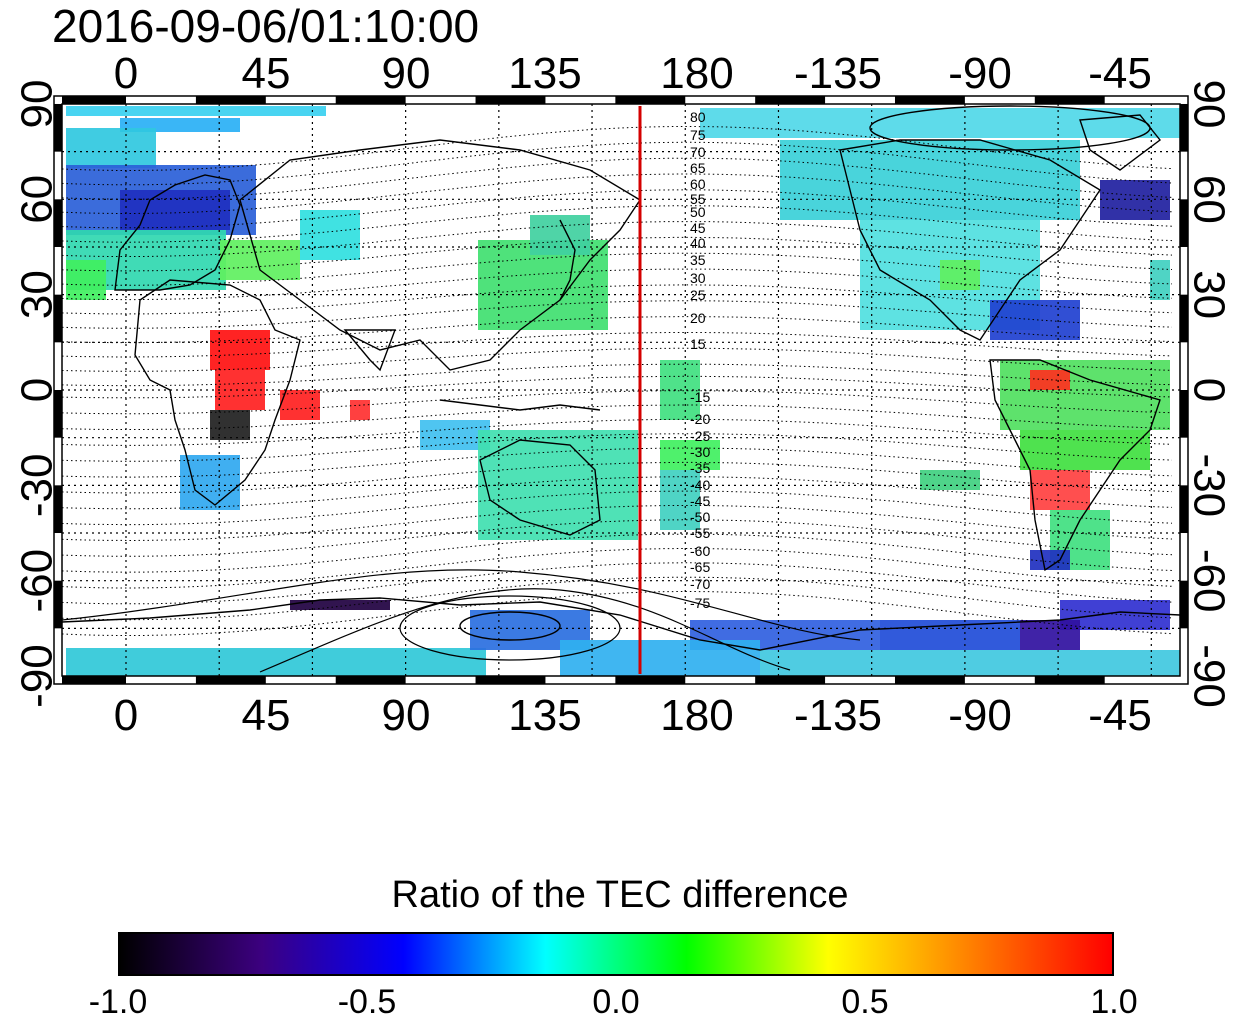 Image resolution: width=1240 pixels, height=1024 pixels. Describe the element at coordinates (616, 1002) in the screenshot. I see `colorbar-tick-label: 0.0` at that location.